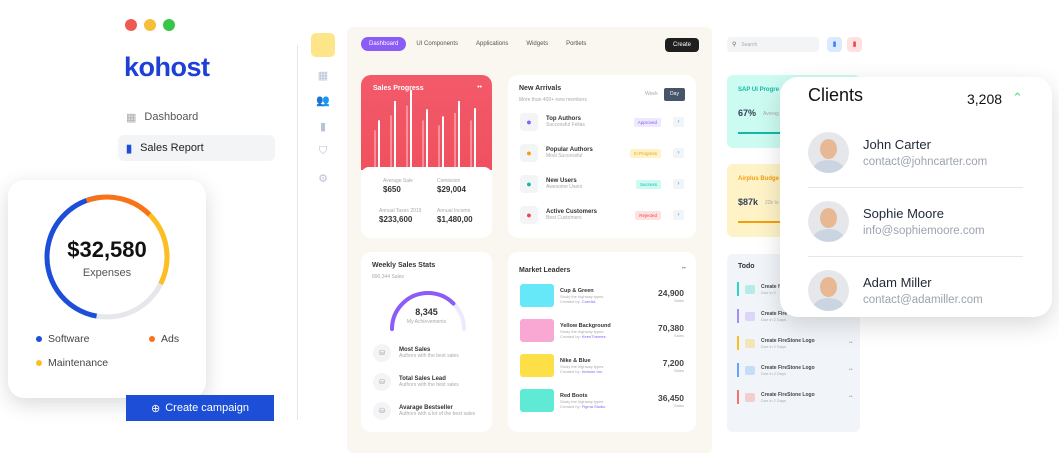  What do you see at coordinates (651, 94) in the screenshot?
I see `week-toggle: Week` at bounding box center [651, 94].